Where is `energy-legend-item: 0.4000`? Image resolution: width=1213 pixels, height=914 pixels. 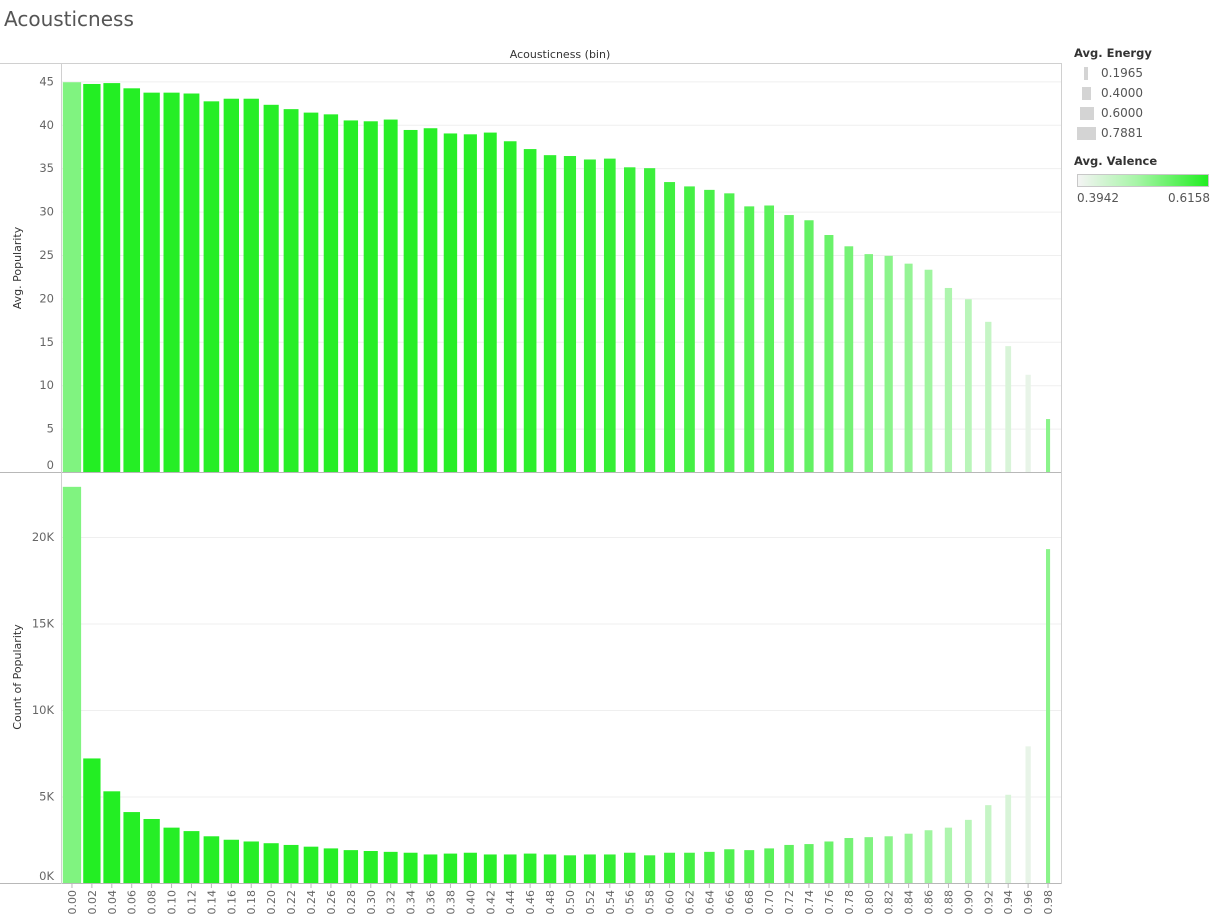
energy-legend-item: 0.4000 is located at coordinates (1142, 94).